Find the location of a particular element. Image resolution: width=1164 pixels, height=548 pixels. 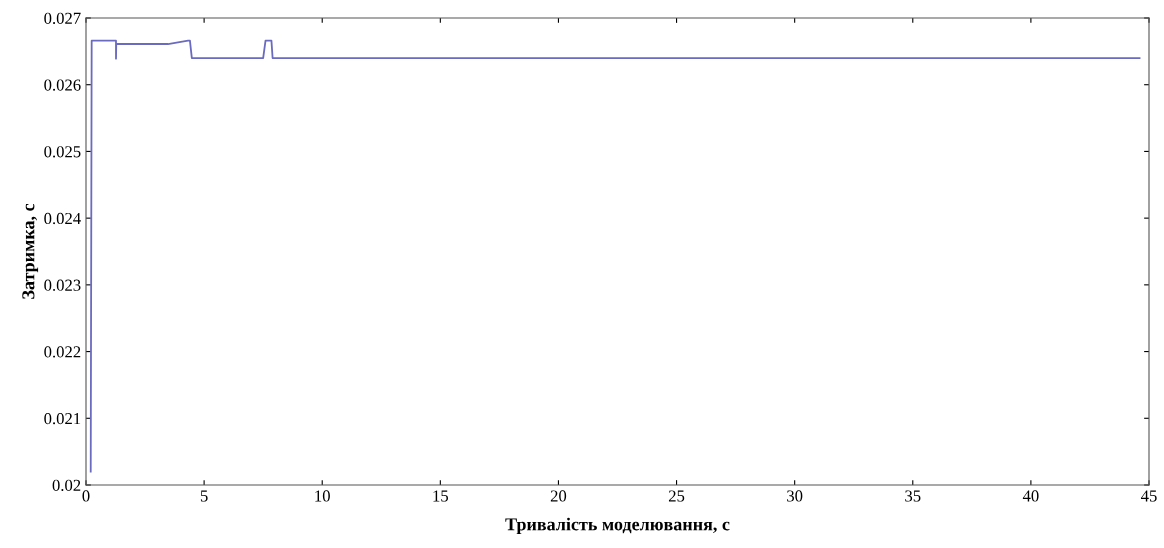

x-tick-label: 0 is located at coordinates (86, 496).